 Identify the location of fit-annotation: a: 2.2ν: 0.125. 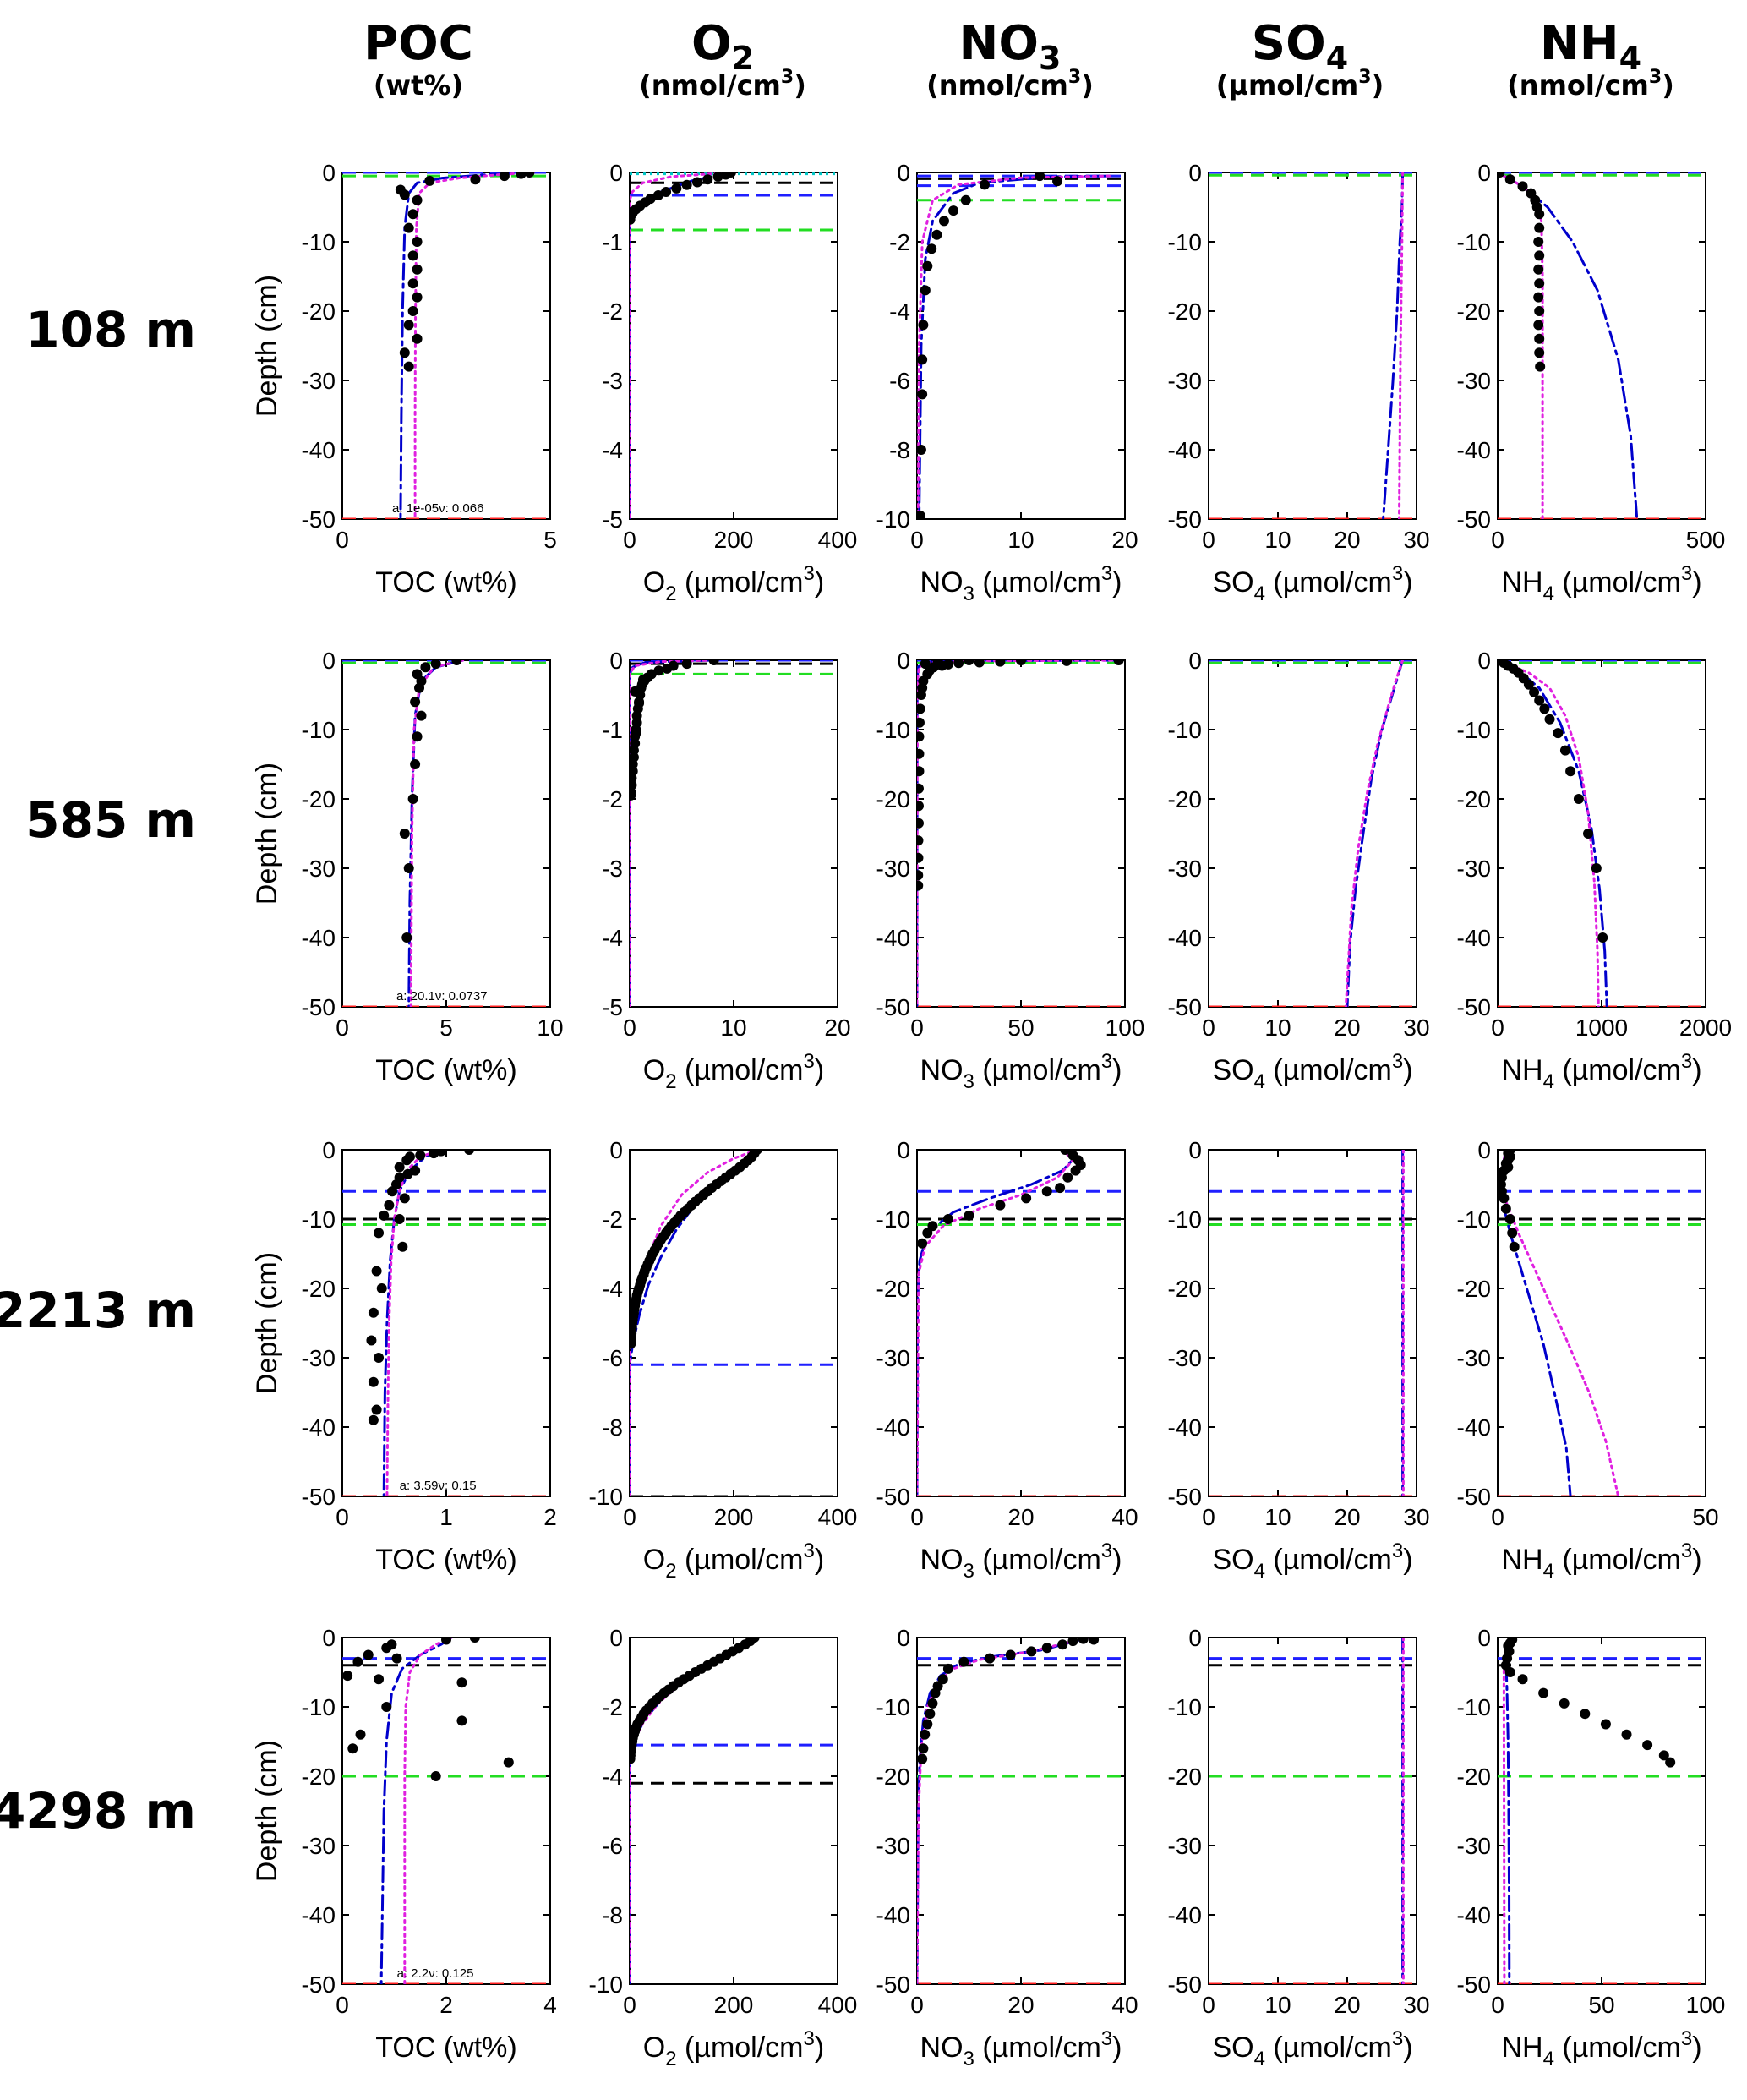
(436, 1973).